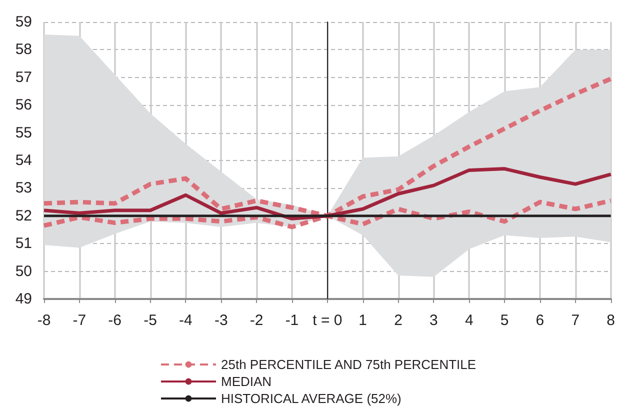  What do you see at coordinates (327, 193) in the screenshot?
I see `line-series` at bounding box center [327, 193].